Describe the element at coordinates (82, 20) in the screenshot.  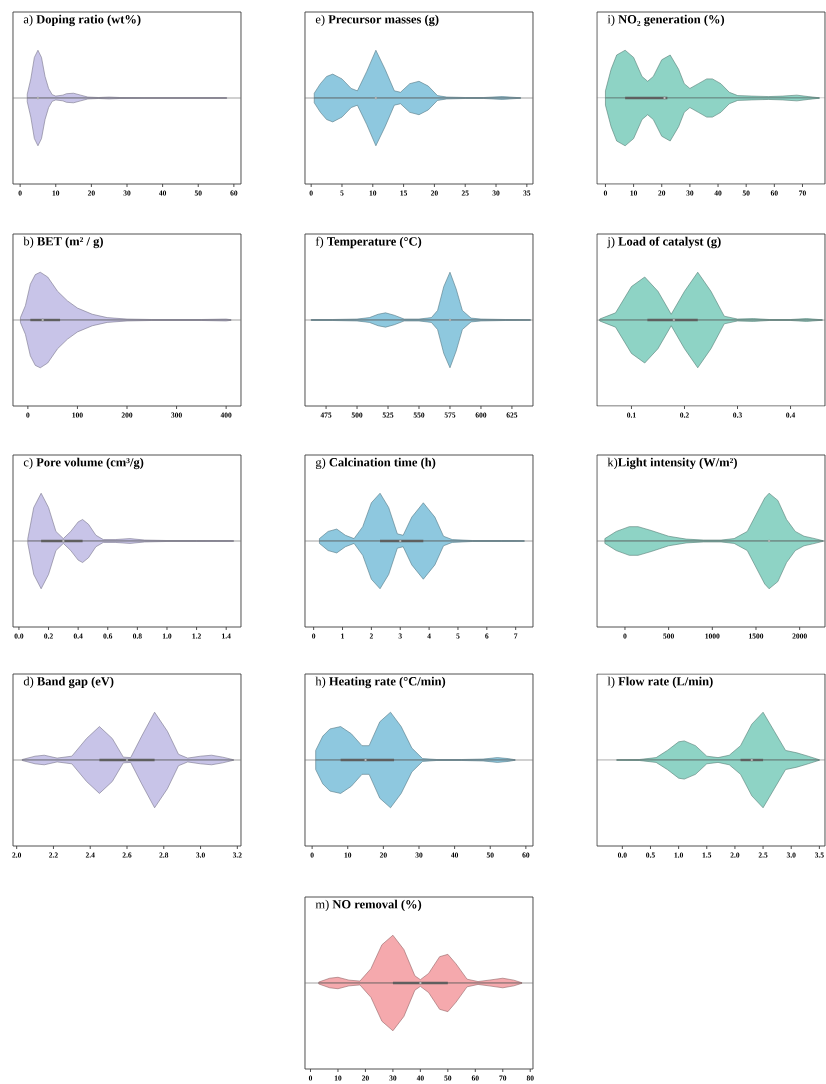
I see `chart-title: a) Doping ratio (wt%)` at that location.